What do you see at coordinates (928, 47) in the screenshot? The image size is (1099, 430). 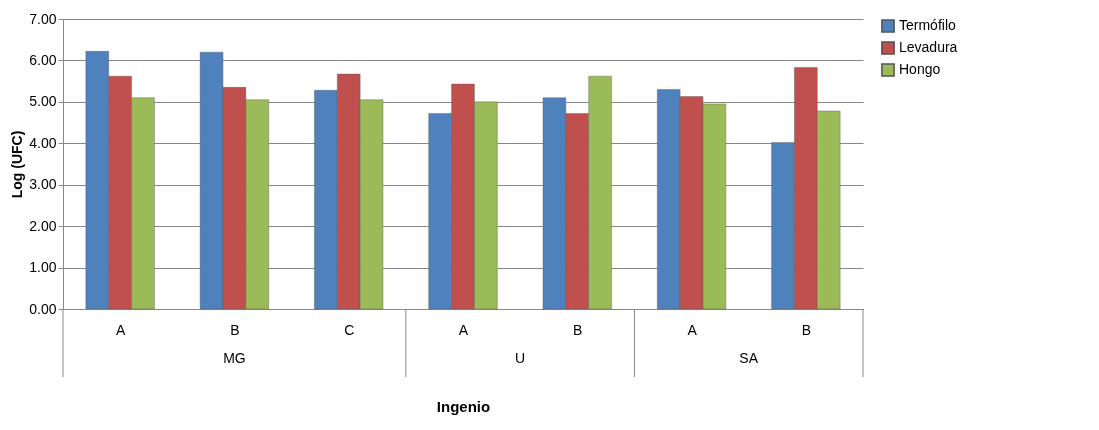 I see `legend-label: Levadura` at bounding box center [928, 47].